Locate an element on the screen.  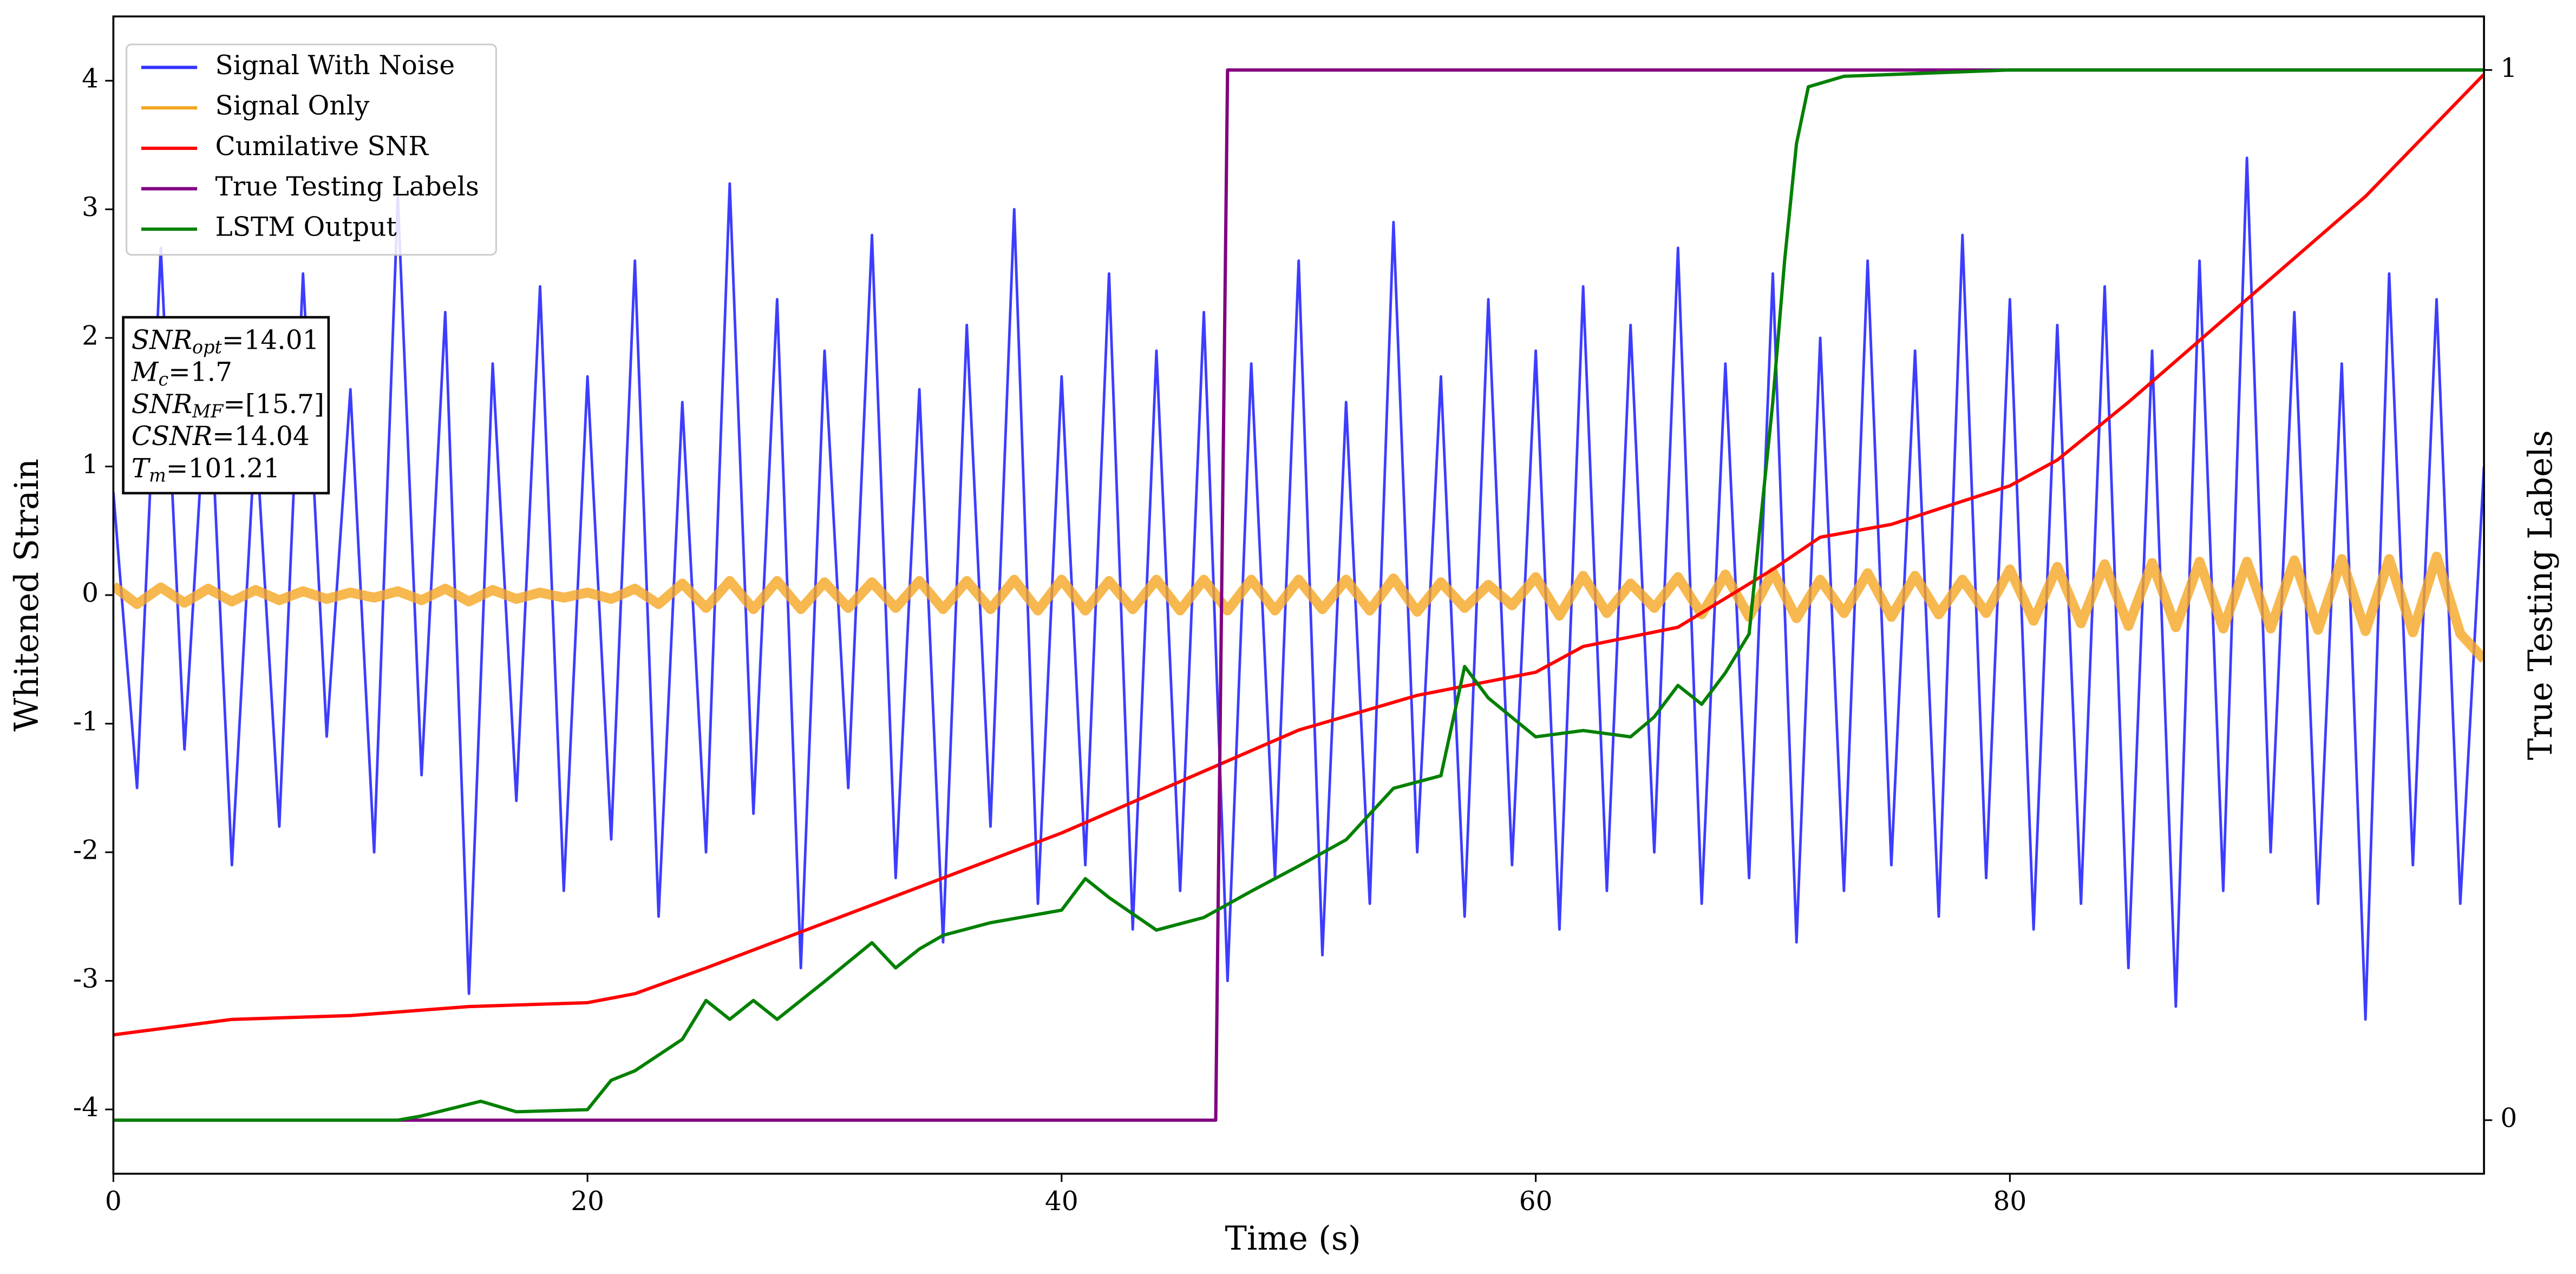
y-tick-label: -4 is located at coordinates (86, 1108).